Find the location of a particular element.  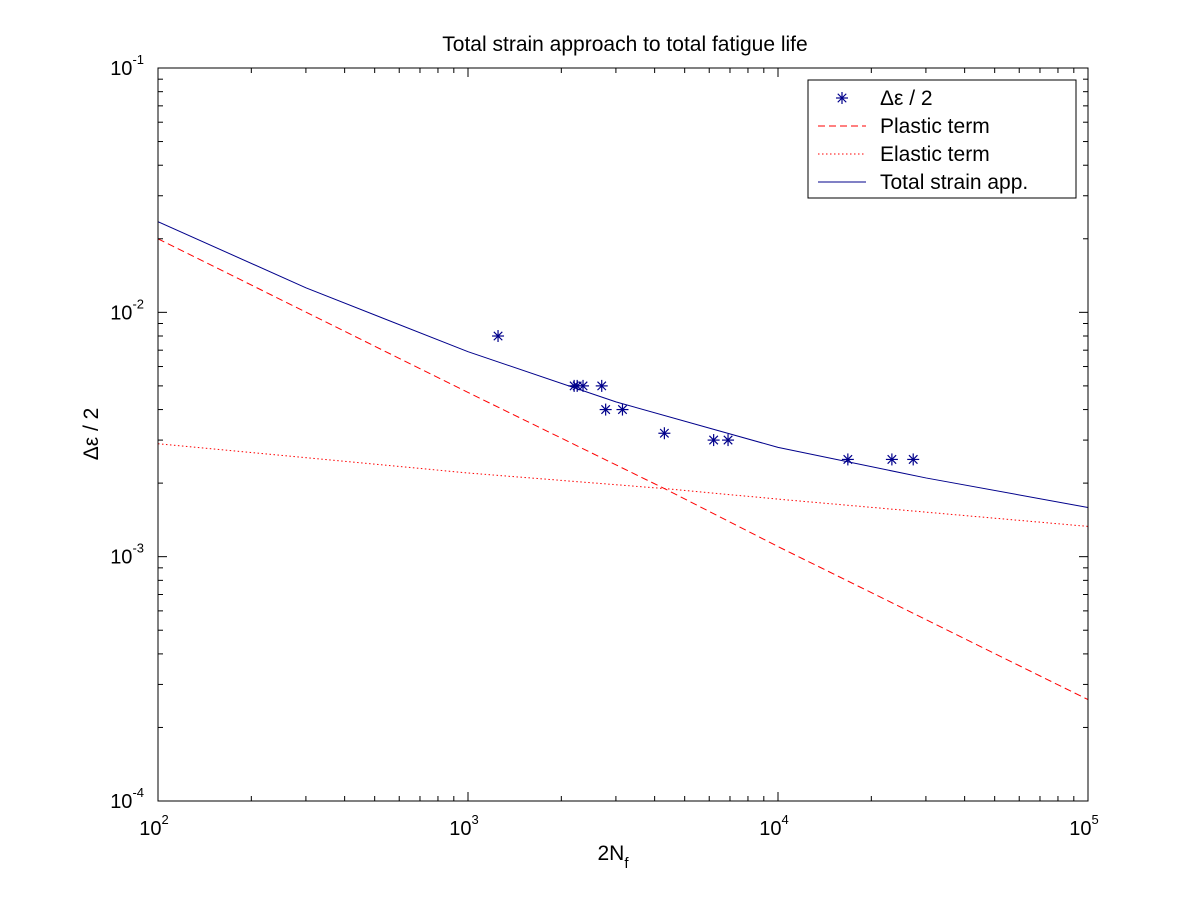

legend-label: Δε / 2 is located at coordinates (906, 98).